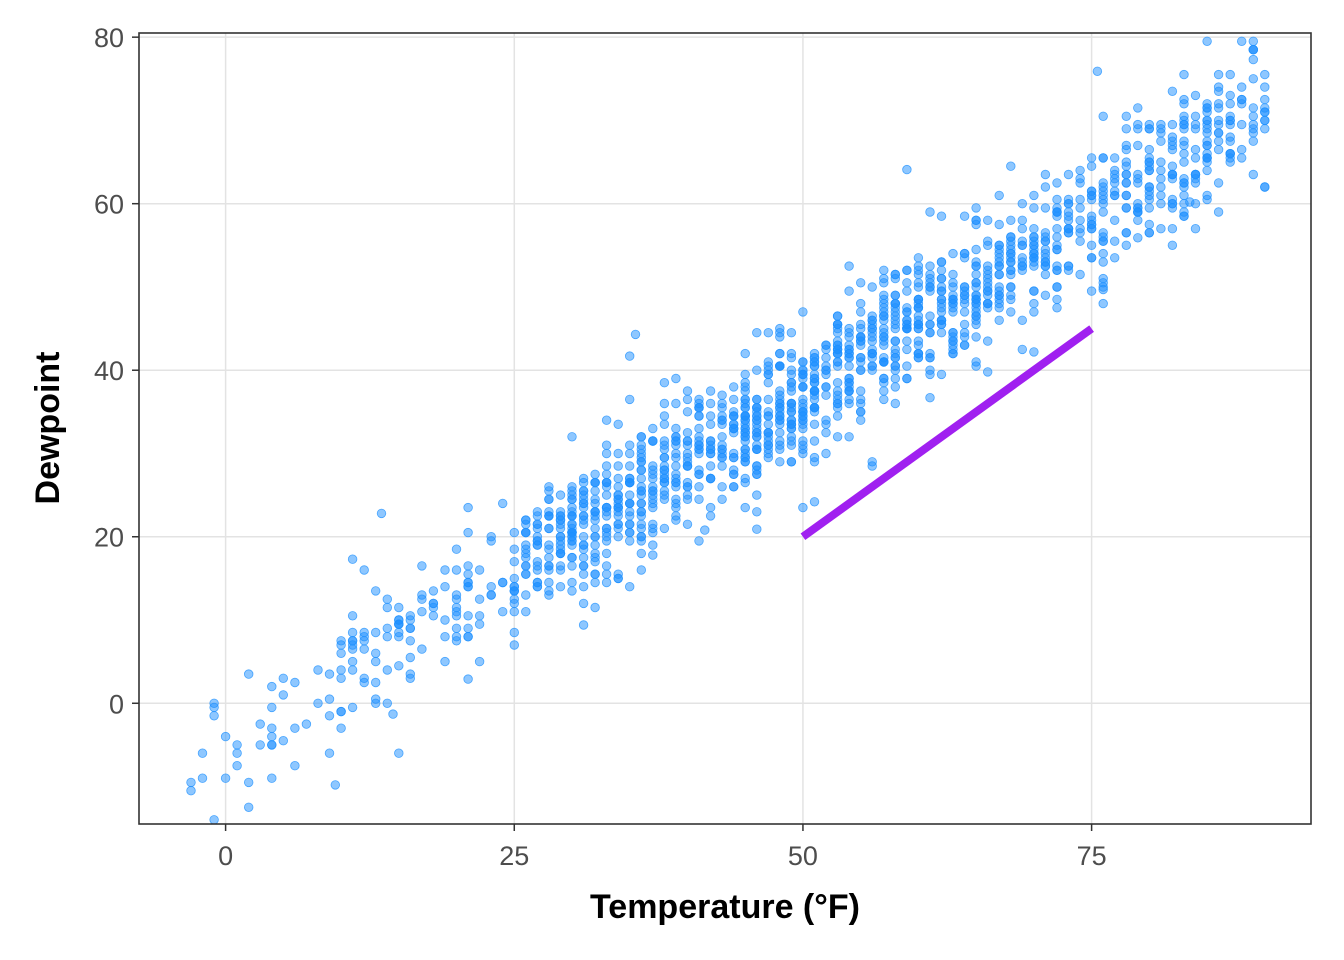  I want to click on y-tick-label: 20, so click(109, 538).